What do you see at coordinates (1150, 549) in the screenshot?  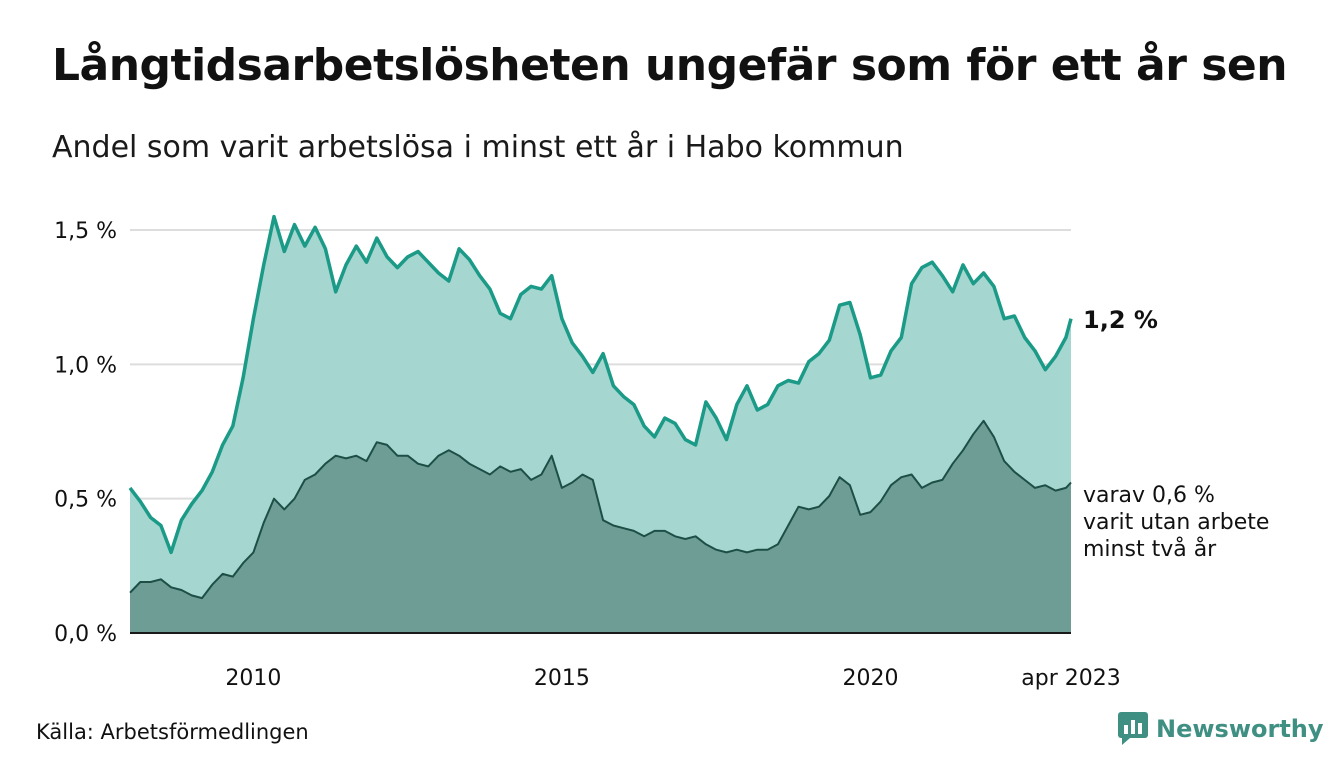 I see `long-term-label-line-3: minst två år` at bounding box center [1150, 549].